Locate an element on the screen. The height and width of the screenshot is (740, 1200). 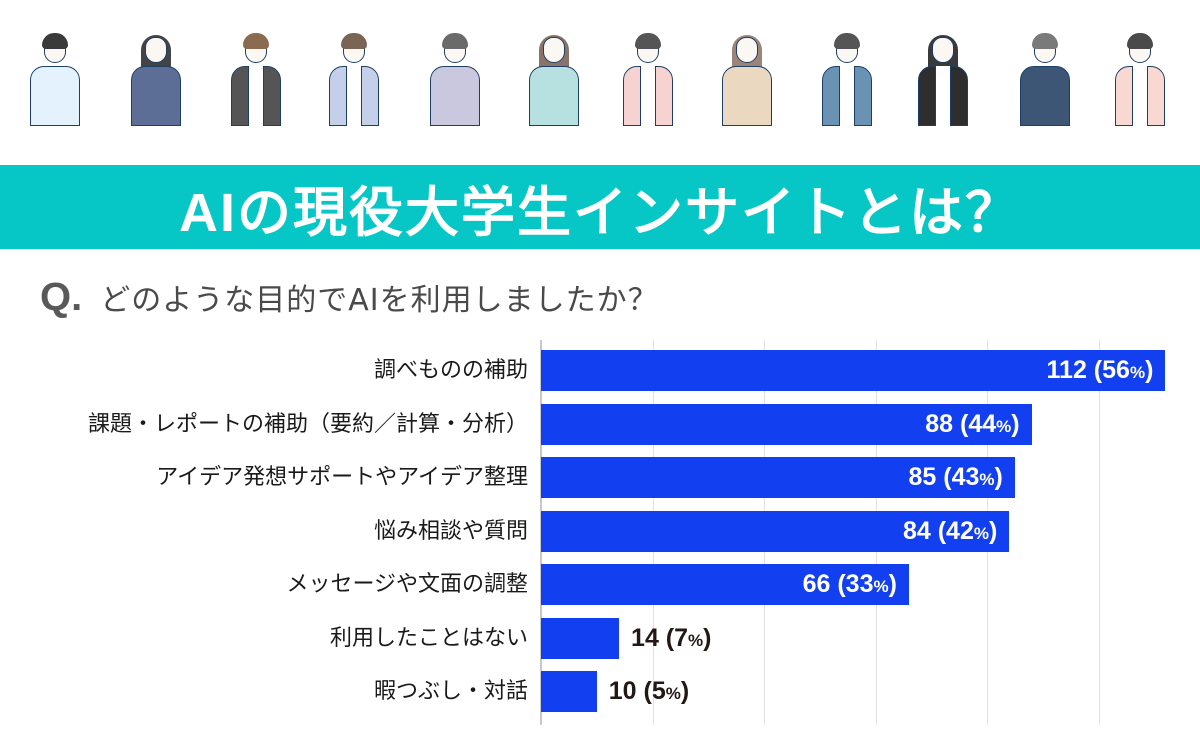
value-count: 14 is located at coordinates (645, 637).